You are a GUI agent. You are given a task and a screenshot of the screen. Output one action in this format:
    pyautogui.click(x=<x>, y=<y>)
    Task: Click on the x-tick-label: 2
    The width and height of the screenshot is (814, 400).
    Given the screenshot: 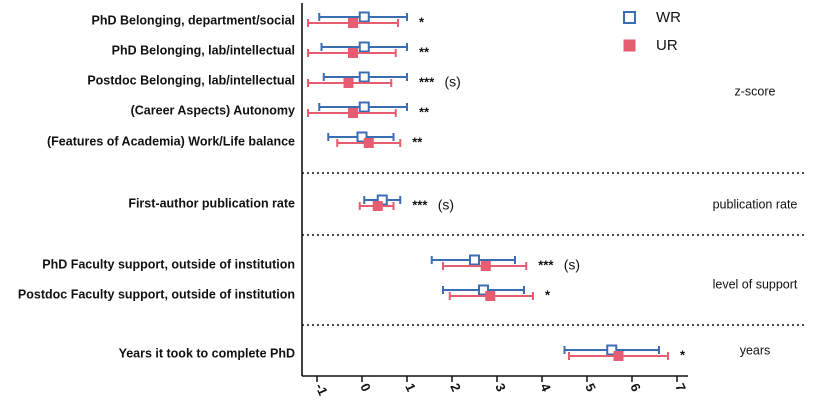 What is the action you would take?
    pyautogui.click(x=455, y=387)
    